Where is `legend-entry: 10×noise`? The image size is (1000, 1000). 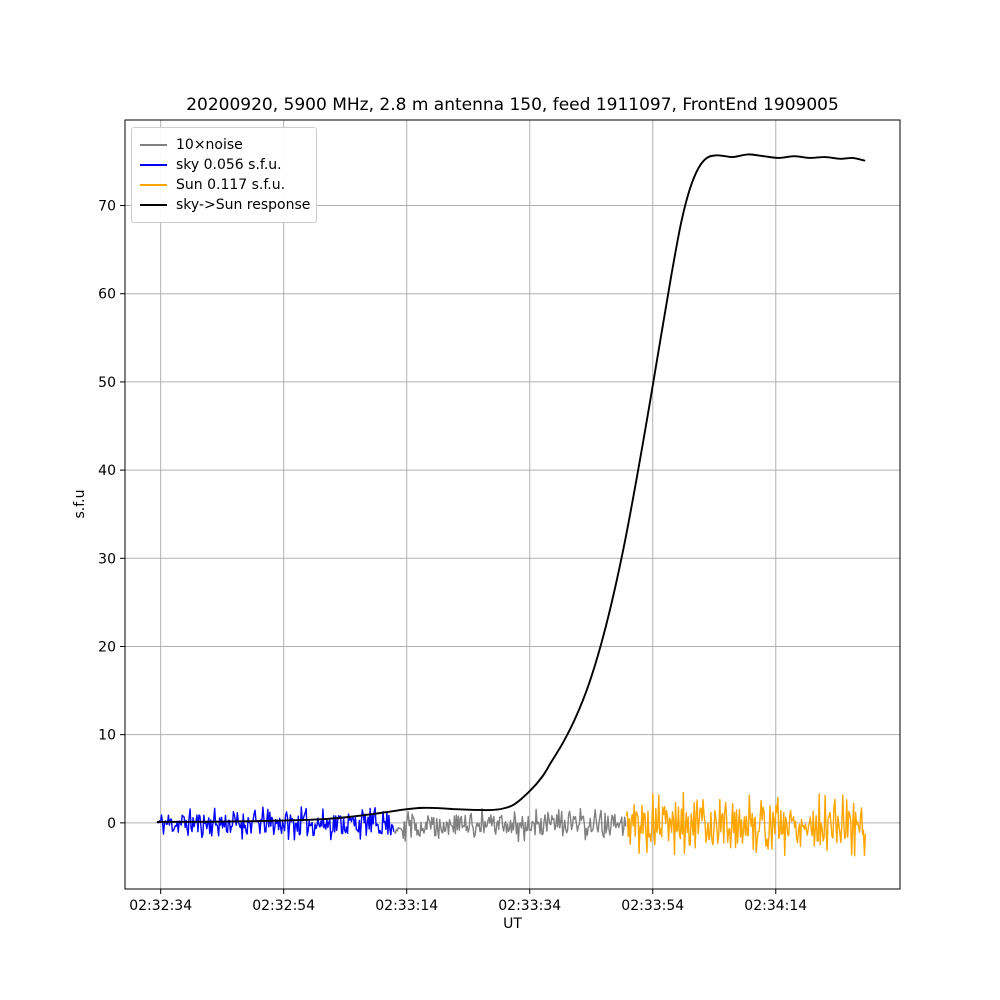 legend-entry: 10×noise is located at coordinates (223, 145).